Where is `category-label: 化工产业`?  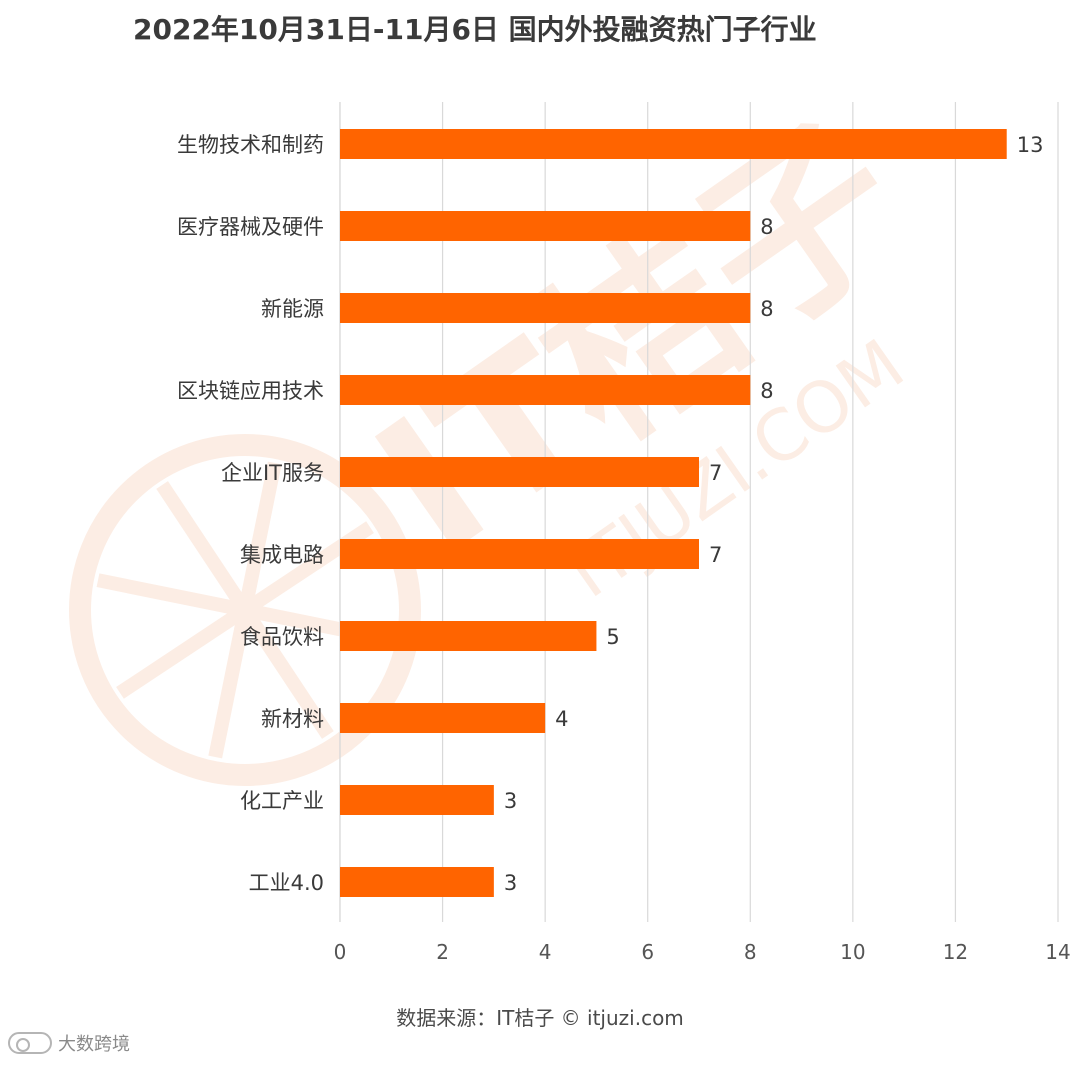 category-label: 化工产业 is located at coordinates (282, 801).